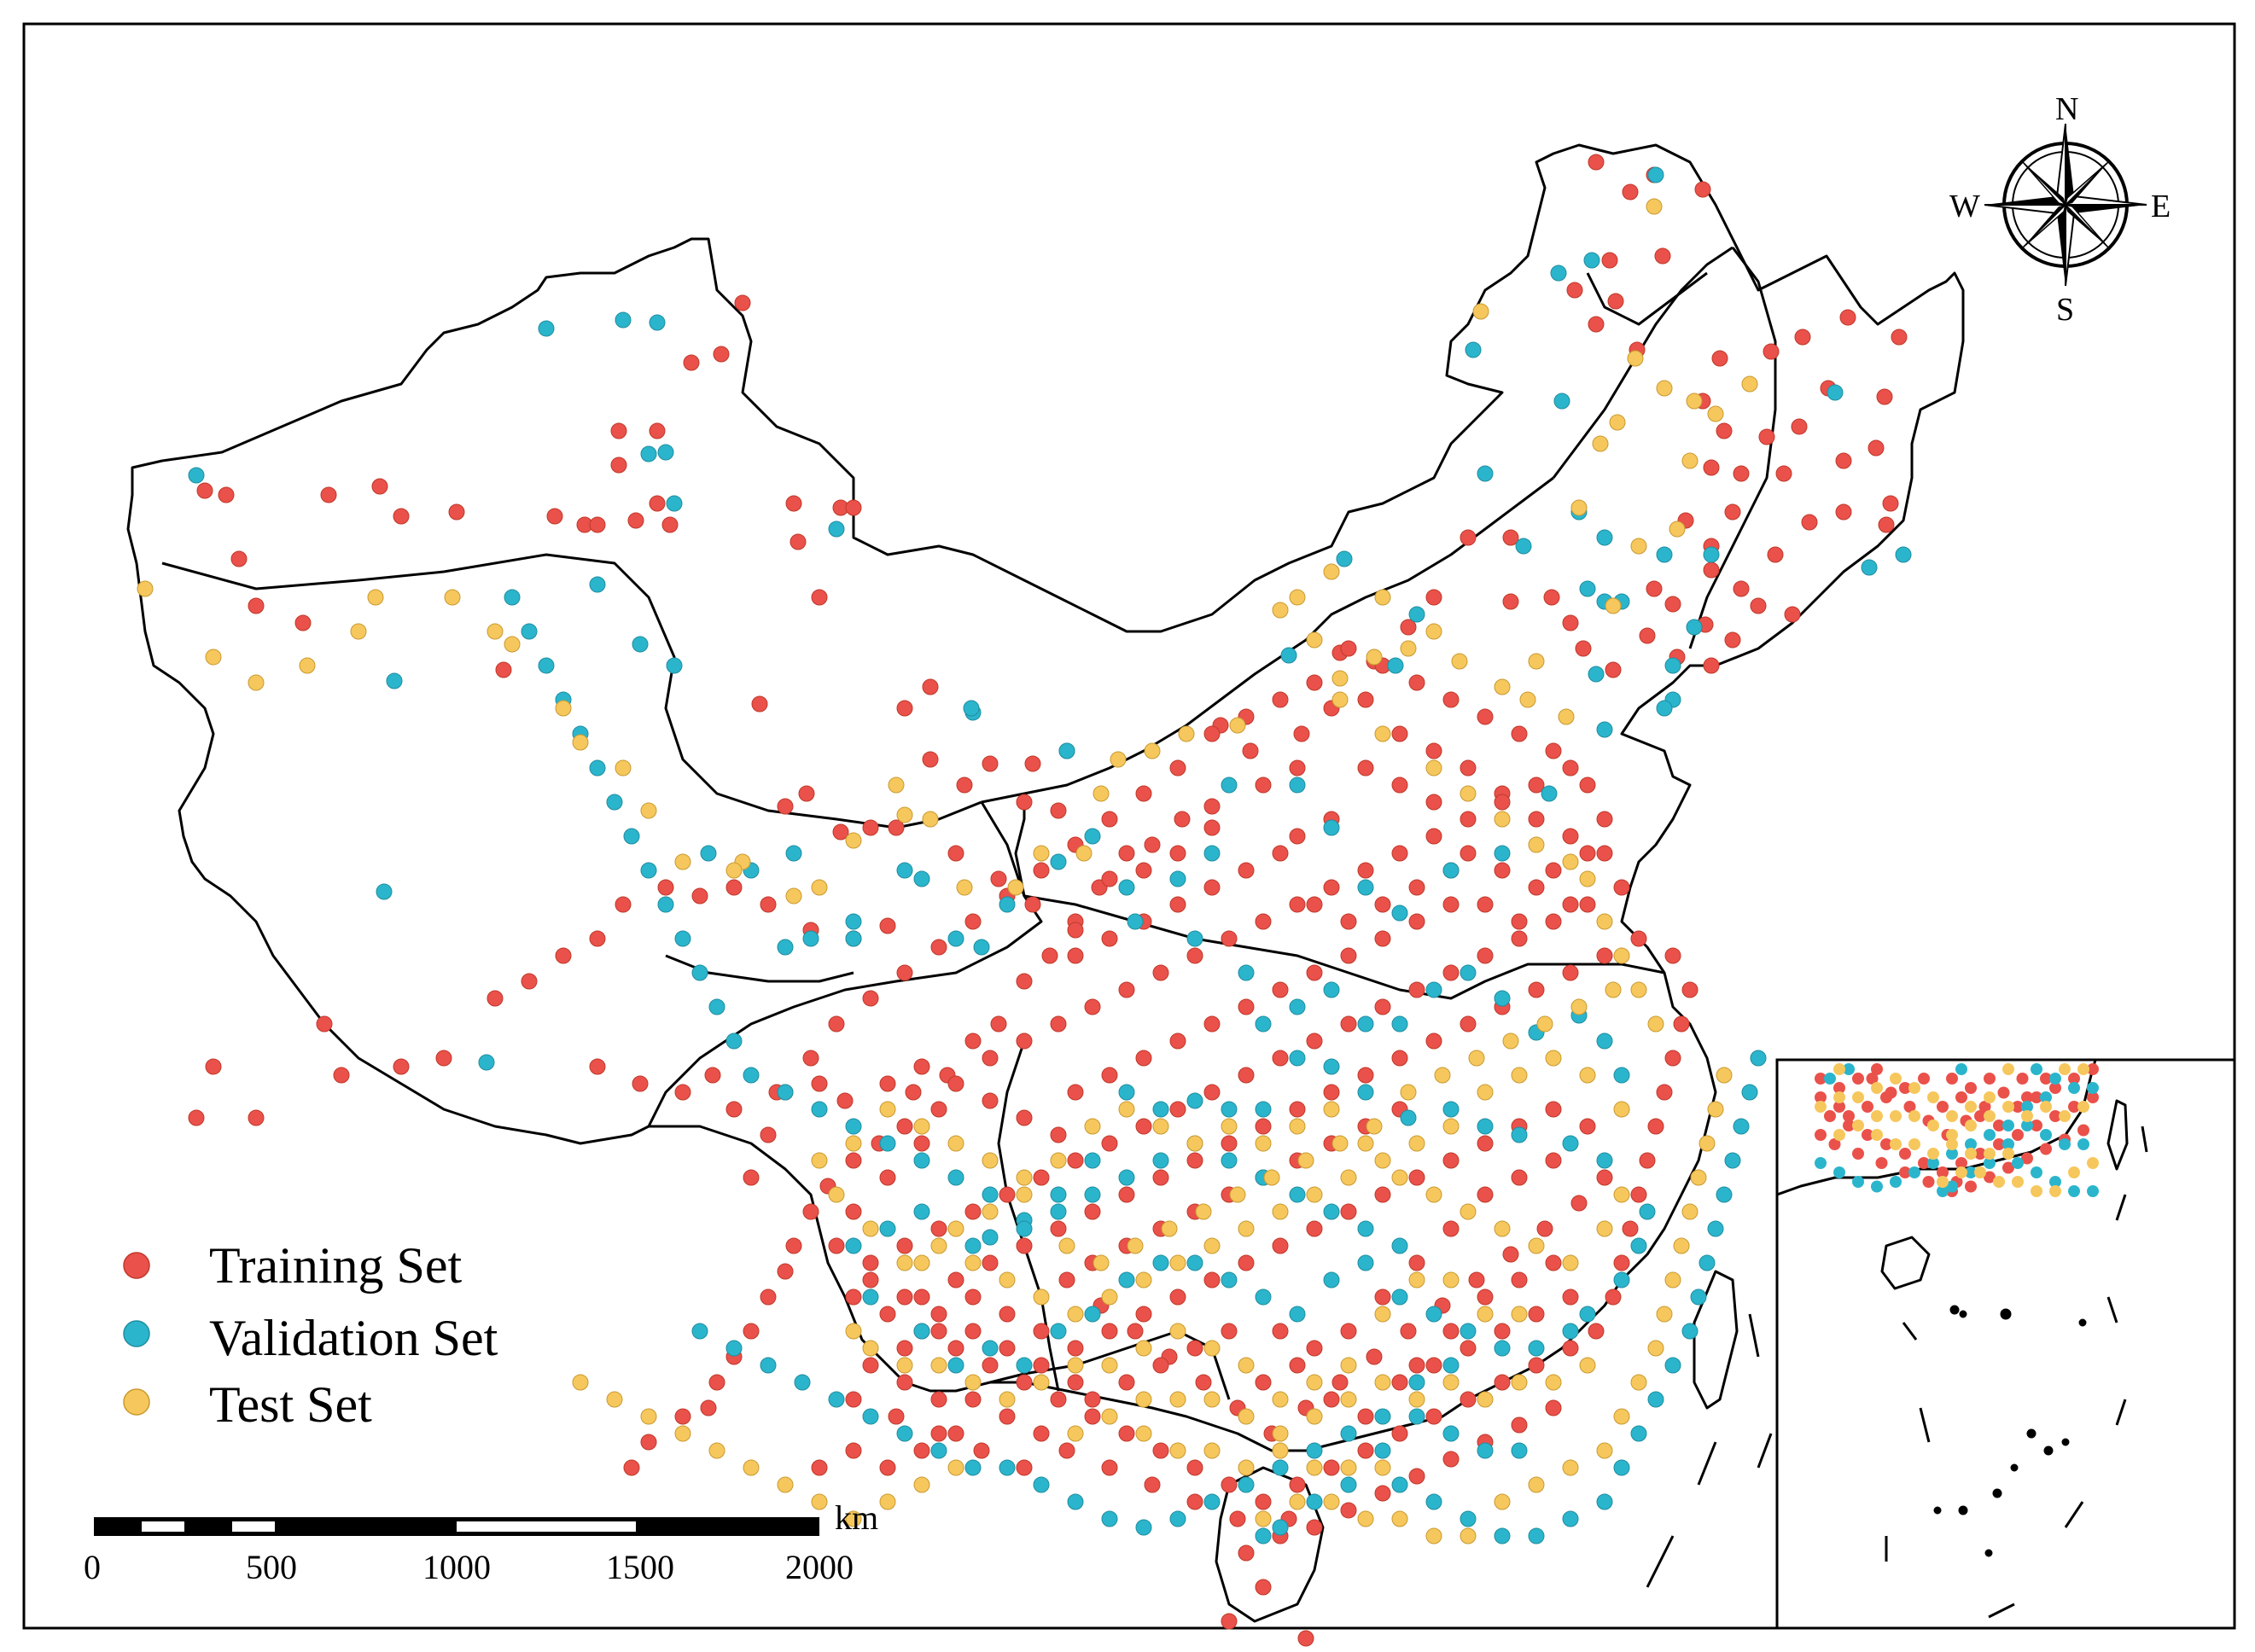 The height and width of the screenshot is (1652, 2255). Describe the element at coordinates (819, 1567) in the screenshot. I see `scale-tick-2000: 2000` at that location.